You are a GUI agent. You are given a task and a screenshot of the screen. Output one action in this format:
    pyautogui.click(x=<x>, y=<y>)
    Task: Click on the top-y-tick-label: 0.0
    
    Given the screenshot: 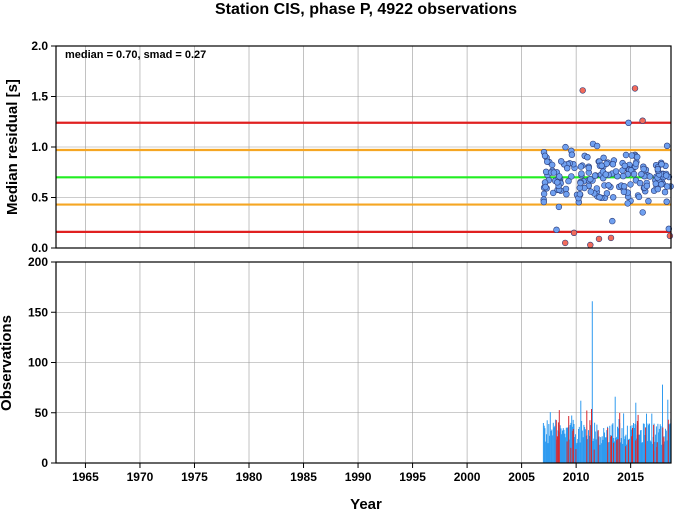 What is the action you would take?
    pyautogui.click(x=39, y=248)
    